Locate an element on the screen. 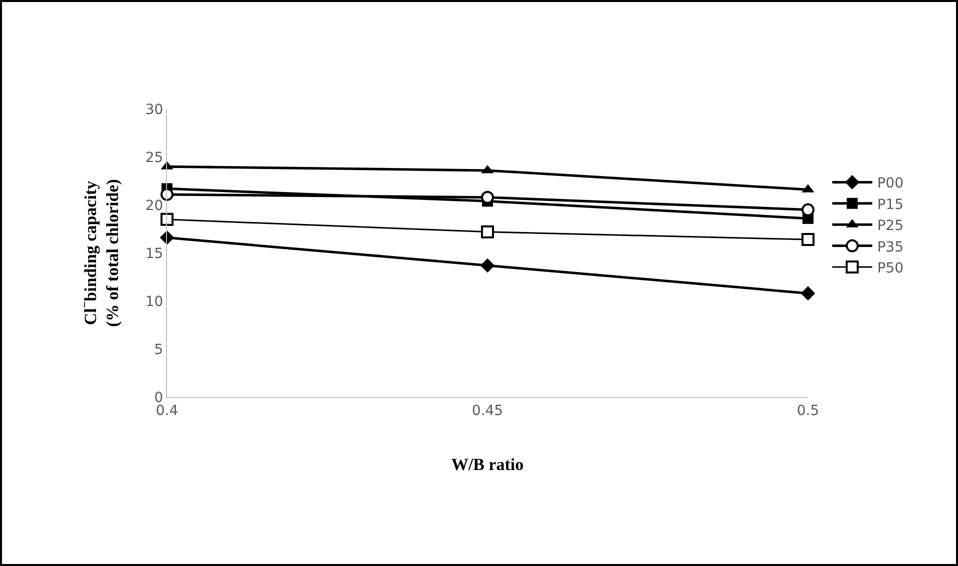 The width and height of the screenshot is (958, 566). legend-label: P35 is located at coordinates (890, 247).